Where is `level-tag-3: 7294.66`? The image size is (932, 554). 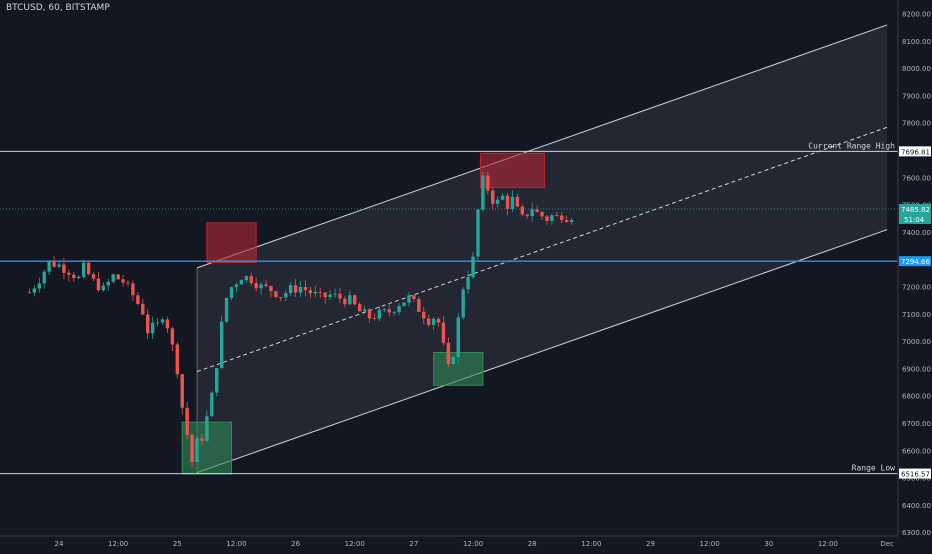 level-tag-3: 7294.66 is located at coordinates (915, 262).